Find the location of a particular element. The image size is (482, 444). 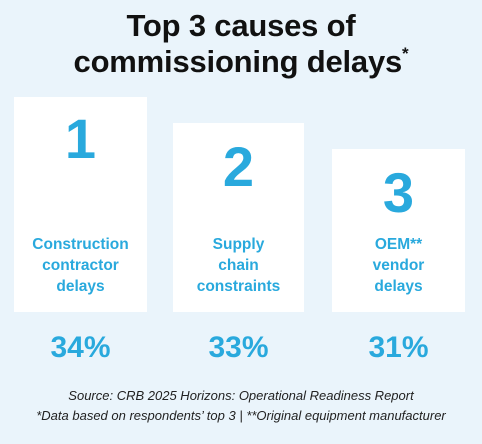

cause-label-2-line-2: chain is located at coordinates (238, 265).